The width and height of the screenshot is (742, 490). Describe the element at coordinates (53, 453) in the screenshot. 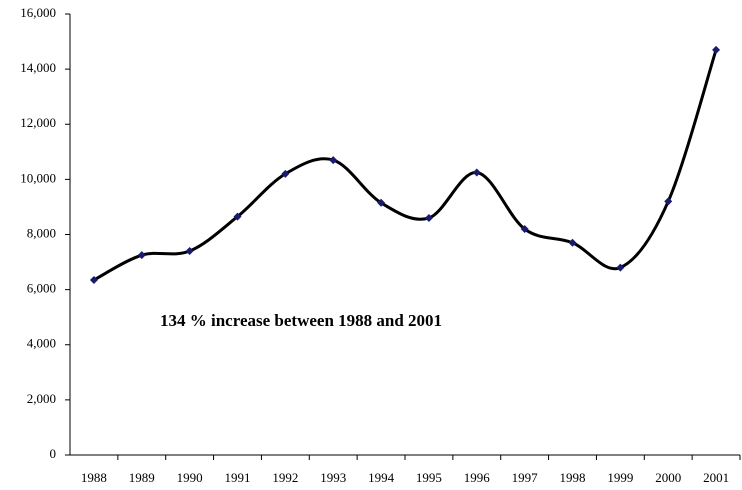

I see `y-tick-label: 0` at that location.